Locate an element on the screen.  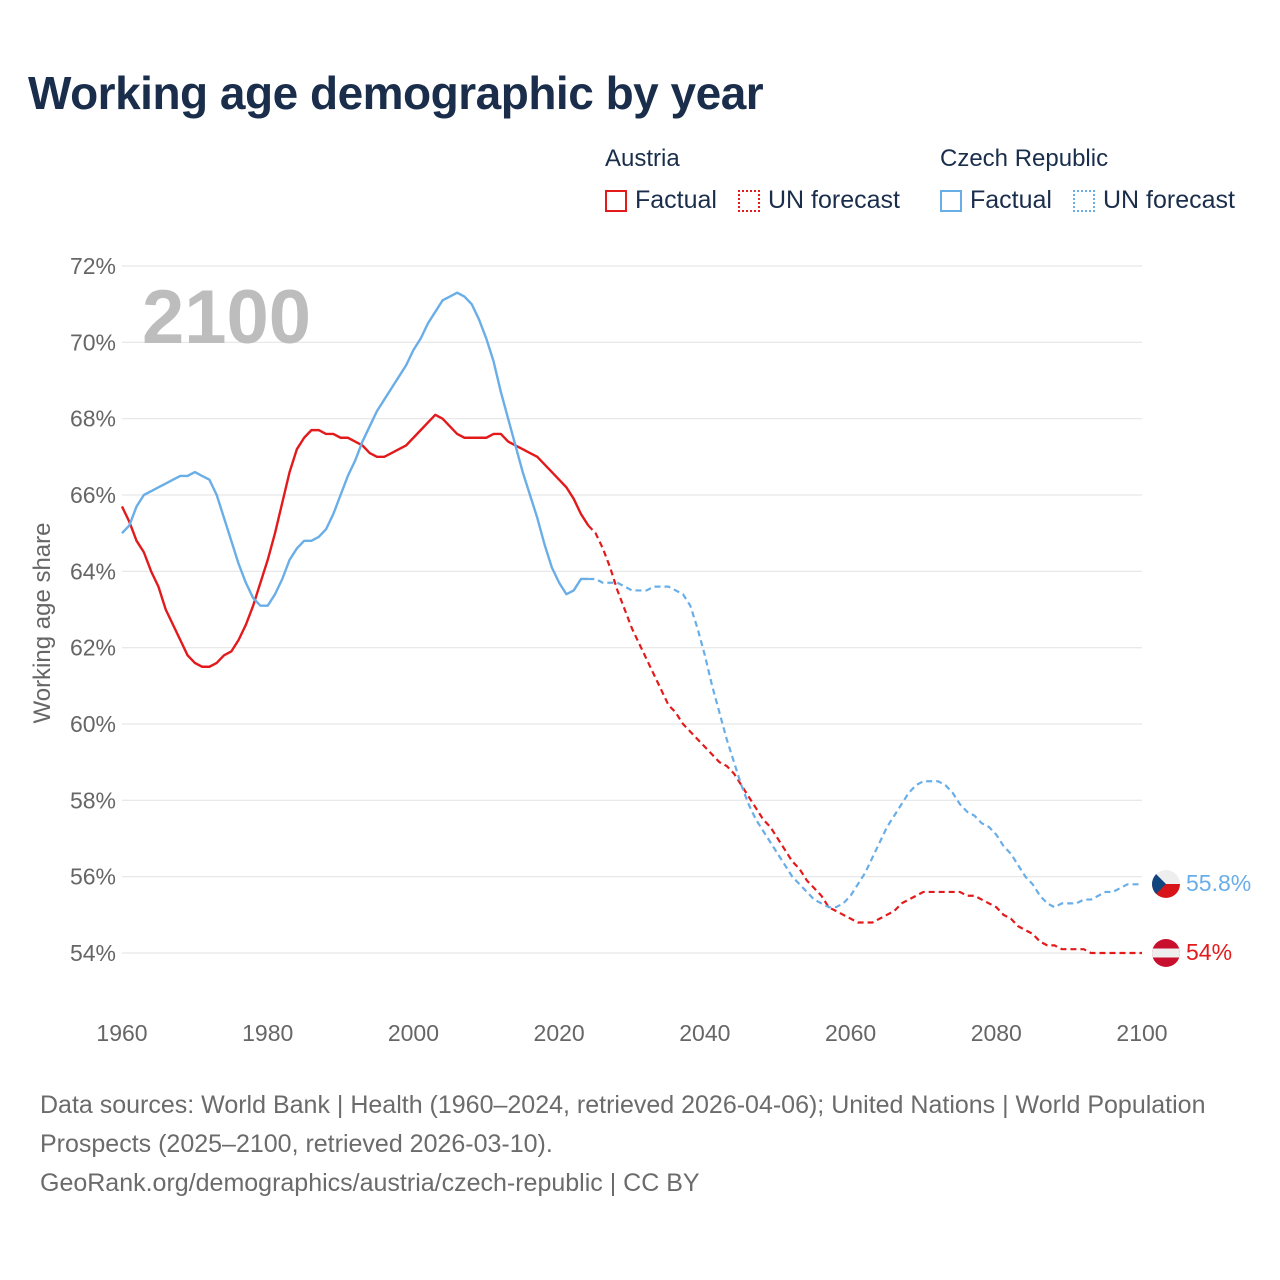
y-tick-label-64: 64% is located at coordinates (93, 571).